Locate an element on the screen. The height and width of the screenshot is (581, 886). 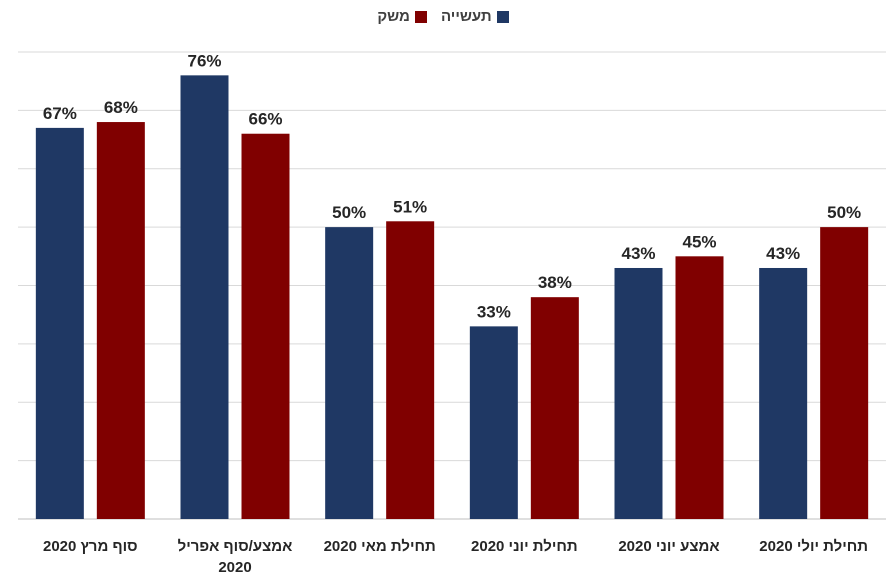
data-label: 68% is located at coordinates (121, 107).